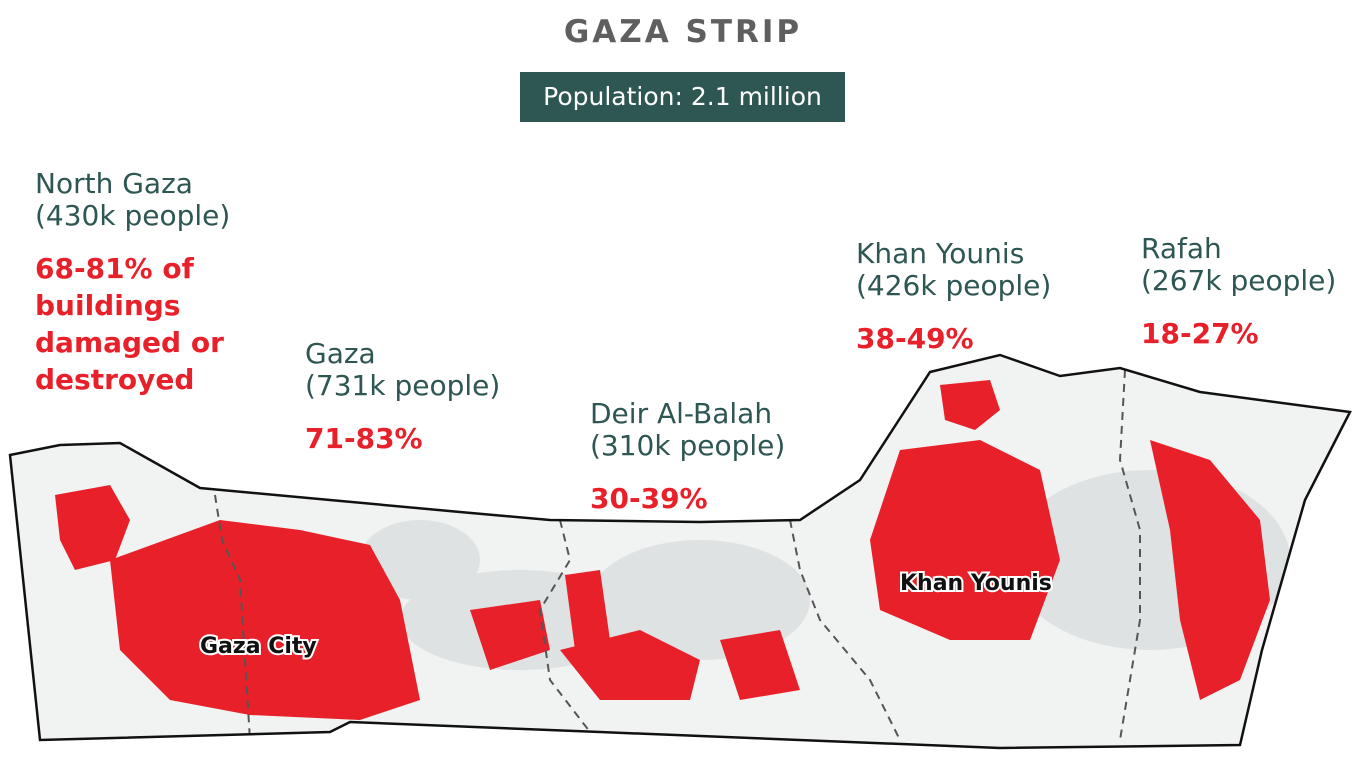 This screenshot has width=1366, height=768. What do you see at coordinates (340, 353) in the screenshot?
I see `region-name: Gaza` at bounding box center [340, 353].